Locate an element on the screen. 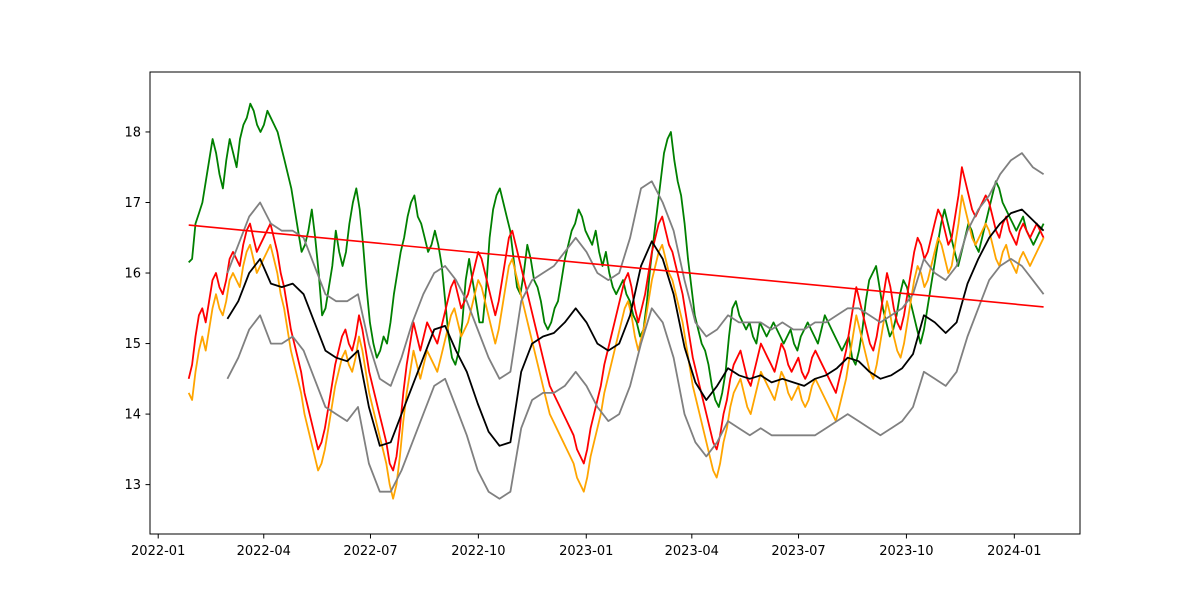 This screenshot has height=600, width=1200. x-tick-label: 2024-01 is located at coordinates (1014, 551).